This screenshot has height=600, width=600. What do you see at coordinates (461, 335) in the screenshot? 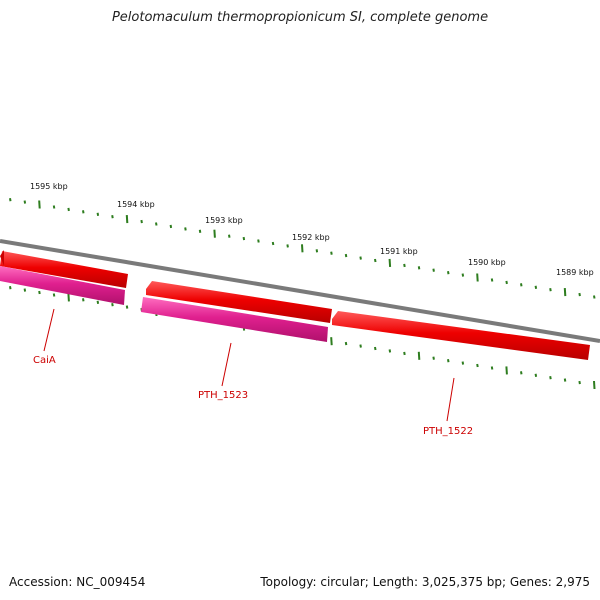
I see `gene-feature-pth1522` at bounding box center [461, 335].